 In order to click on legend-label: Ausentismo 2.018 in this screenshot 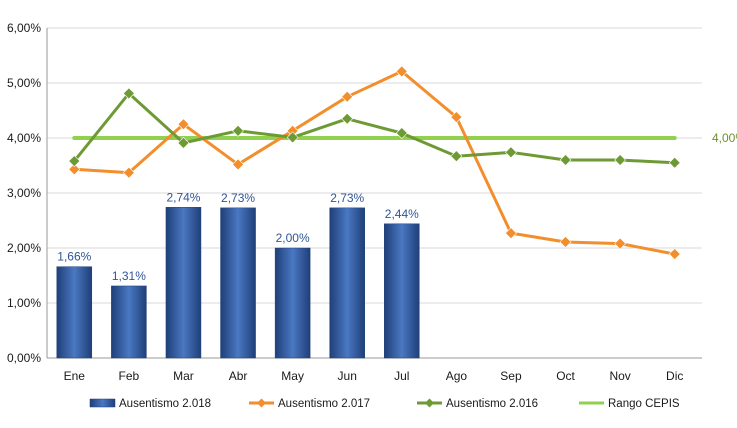, I will do `click(165, 404)`.